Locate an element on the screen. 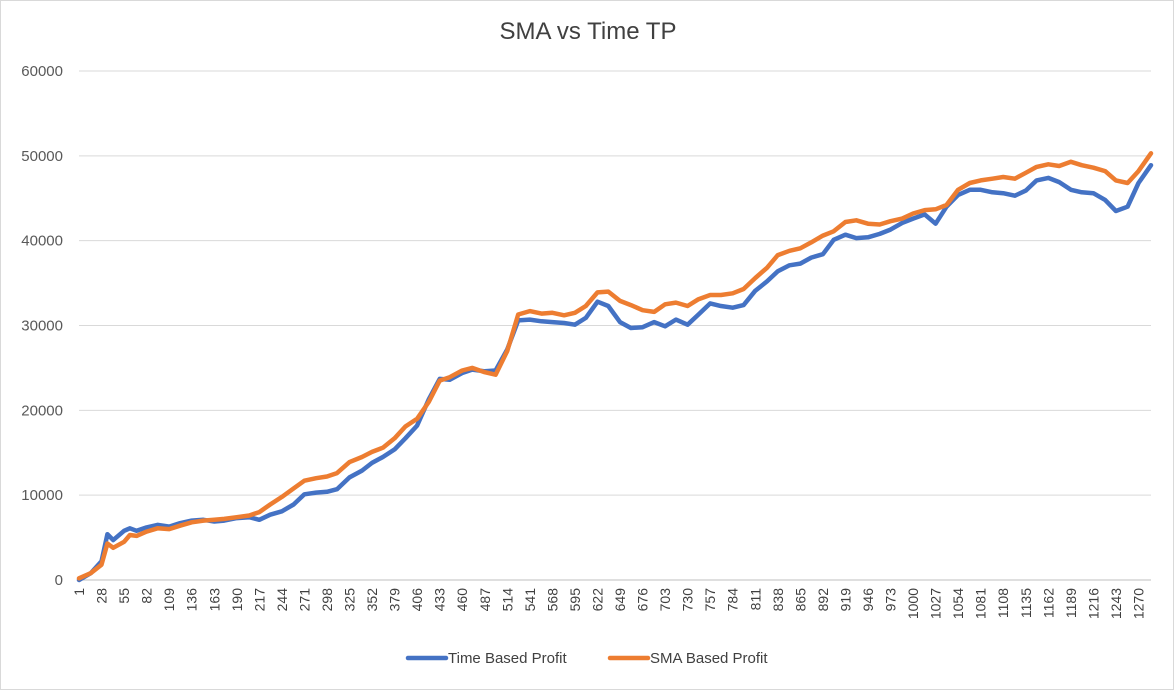 The width and height of the screenshot is (1174, 690). x-tick-label: 649 is located at coordinates (620, 600).